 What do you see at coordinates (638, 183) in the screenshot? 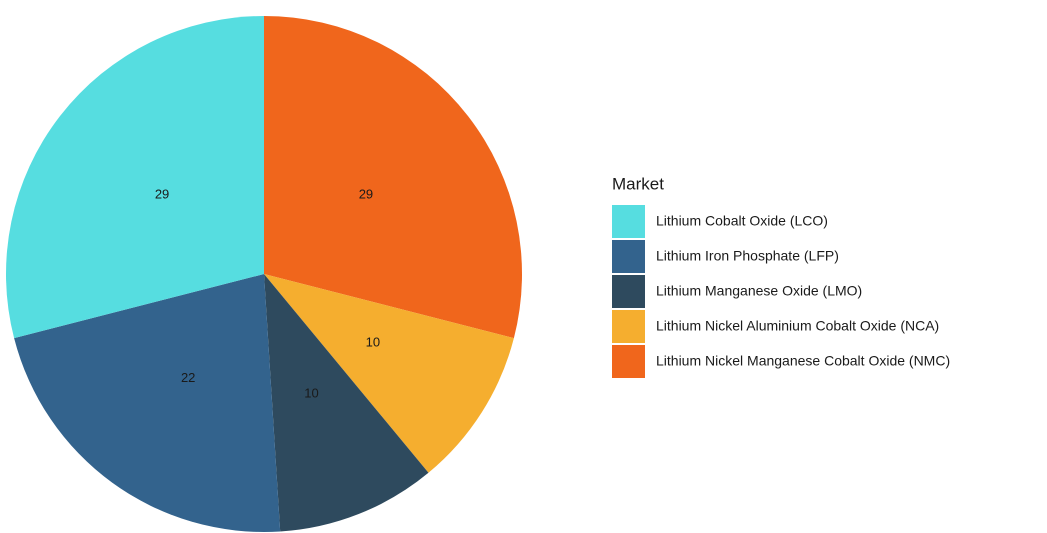
I see `legend-title: Market` at bounding box center [638, 183].